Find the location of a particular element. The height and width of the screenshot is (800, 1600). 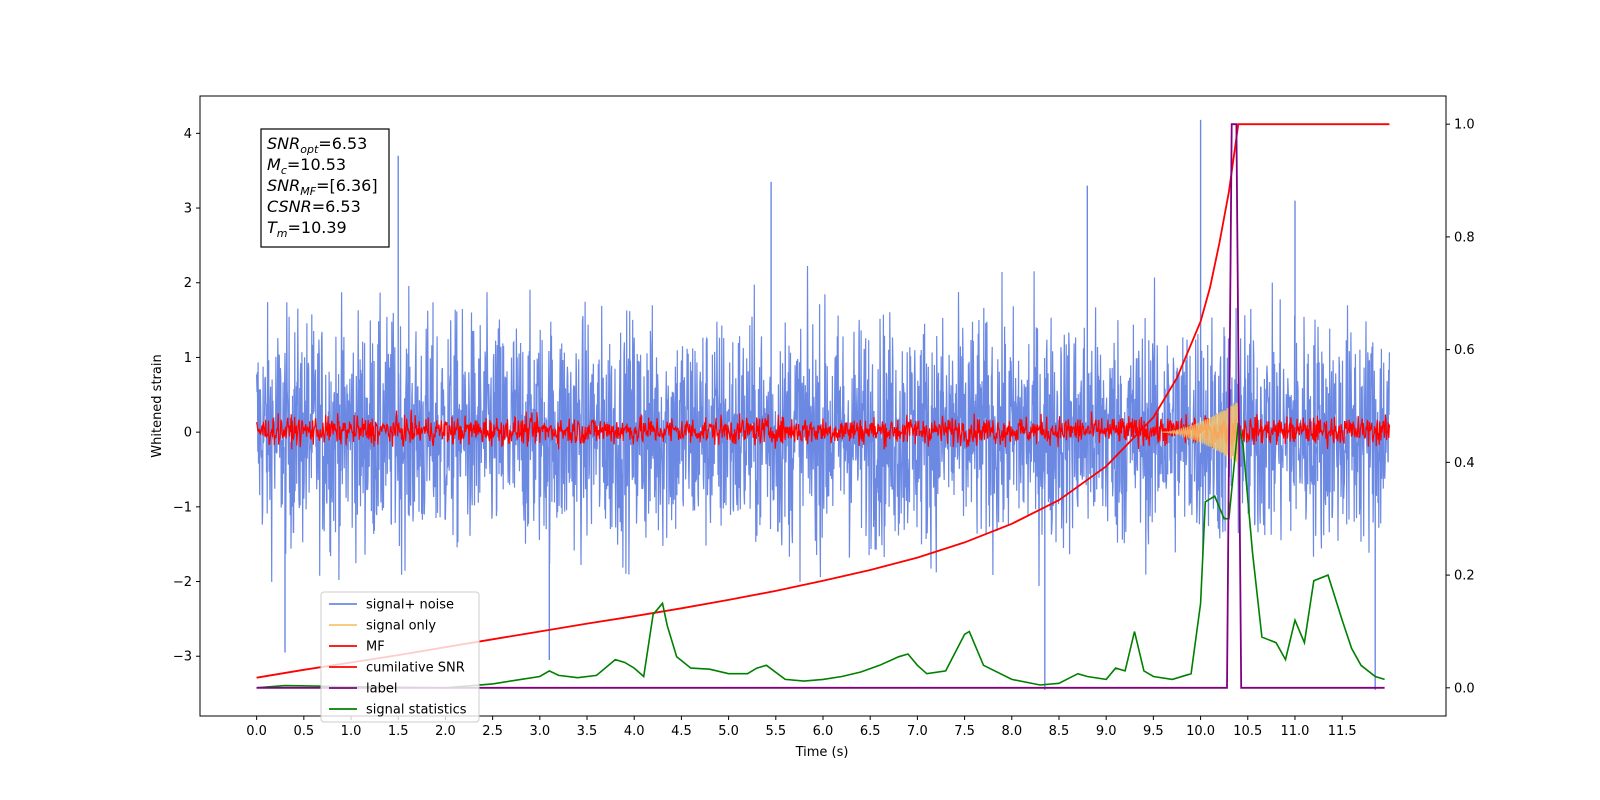

x-tick-label: 10.0 is located at coordinates (1200, 731).